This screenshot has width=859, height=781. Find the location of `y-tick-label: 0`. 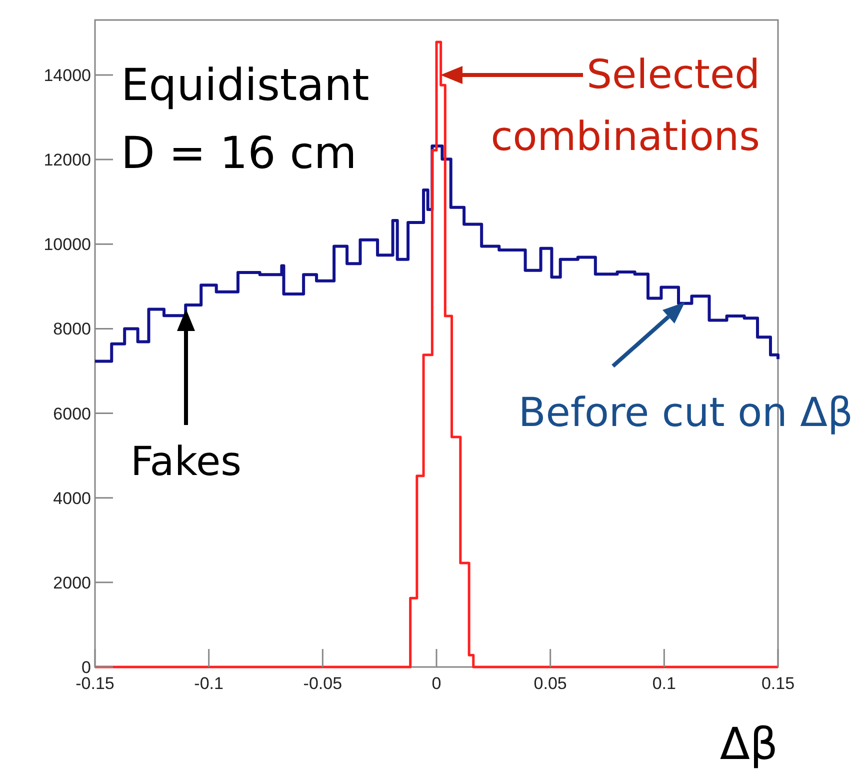

y-tick-label: 0 is located at coordinates (86, 667).